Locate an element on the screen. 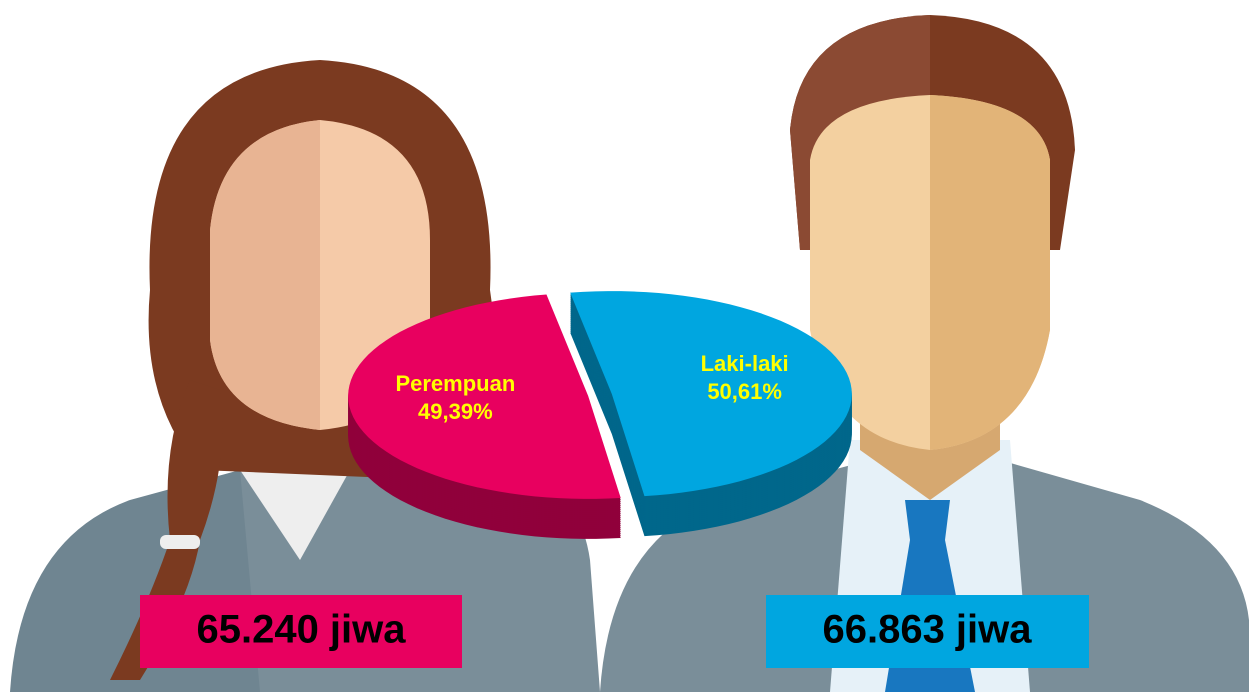  slice-name: Laki-laki is located at coordinates (745, 363).